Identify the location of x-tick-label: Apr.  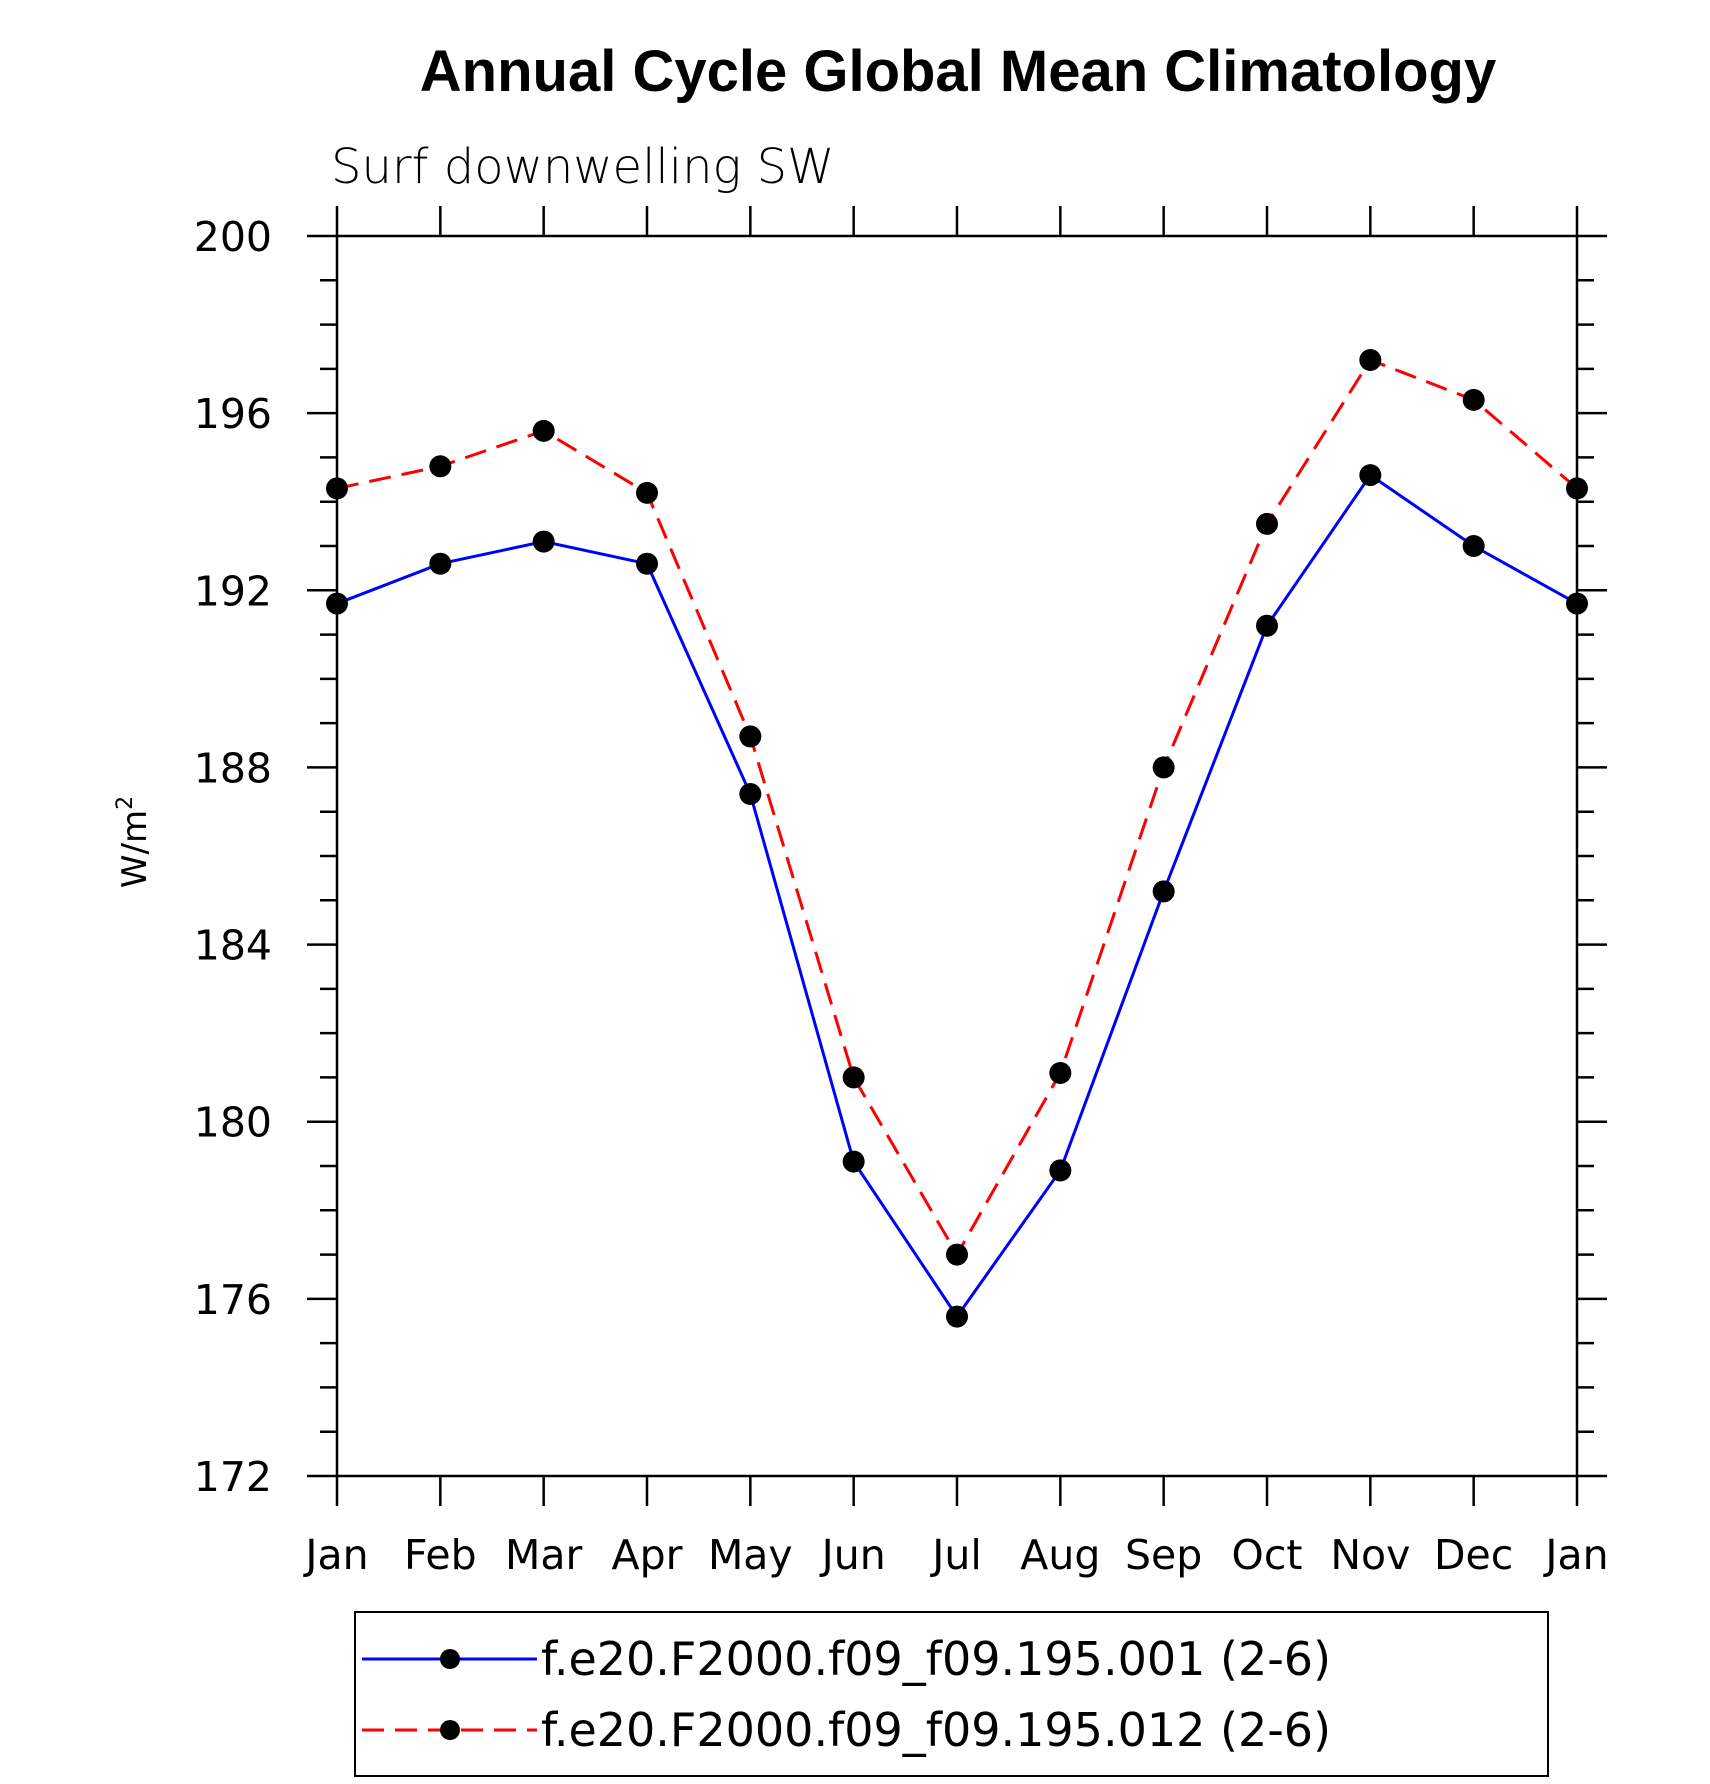
(647, 1555).